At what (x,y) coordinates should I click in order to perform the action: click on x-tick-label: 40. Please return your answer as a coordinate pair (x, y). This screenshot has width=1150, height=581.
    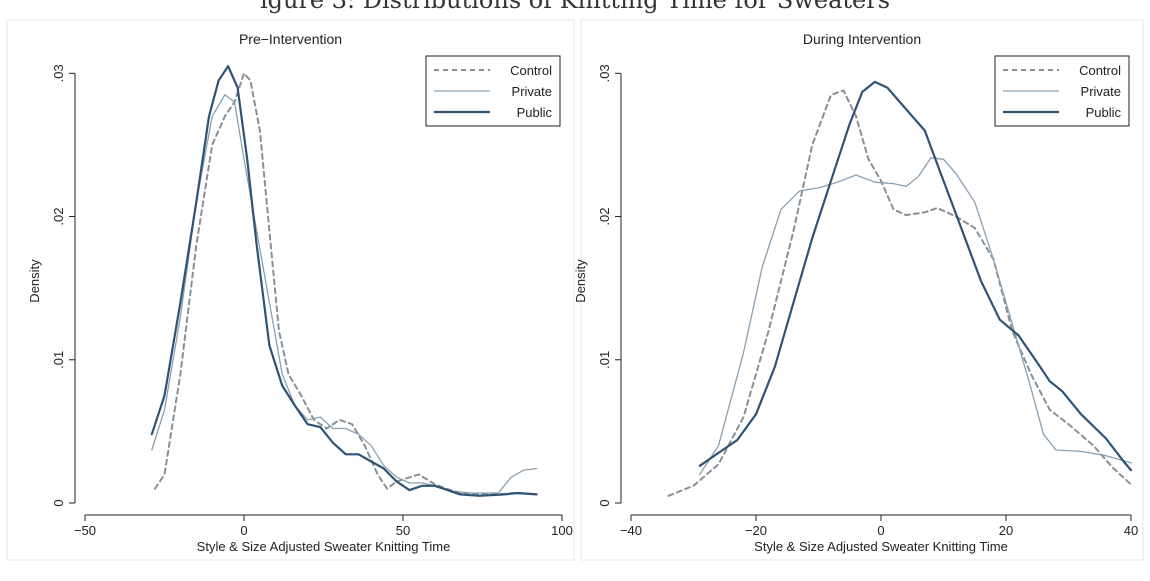
    Looking at the image, I should click on (1131, 530).